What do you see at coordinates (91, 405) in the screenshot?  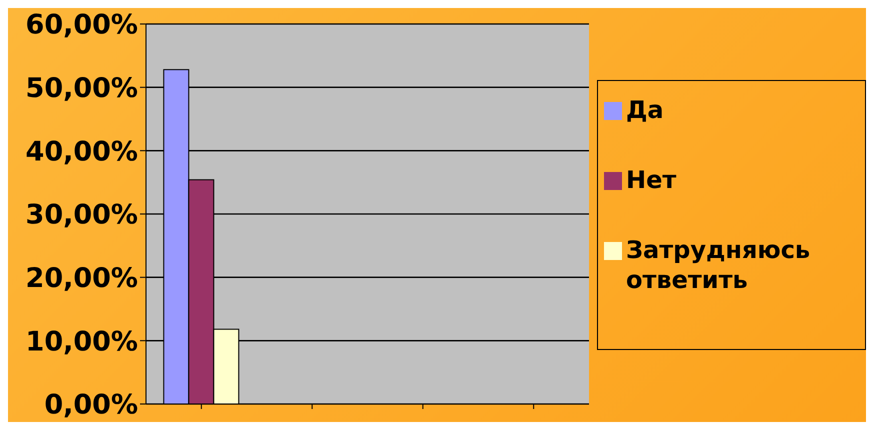 I see `y-tick-label: 0,00%` at bounding box center [91, 405].